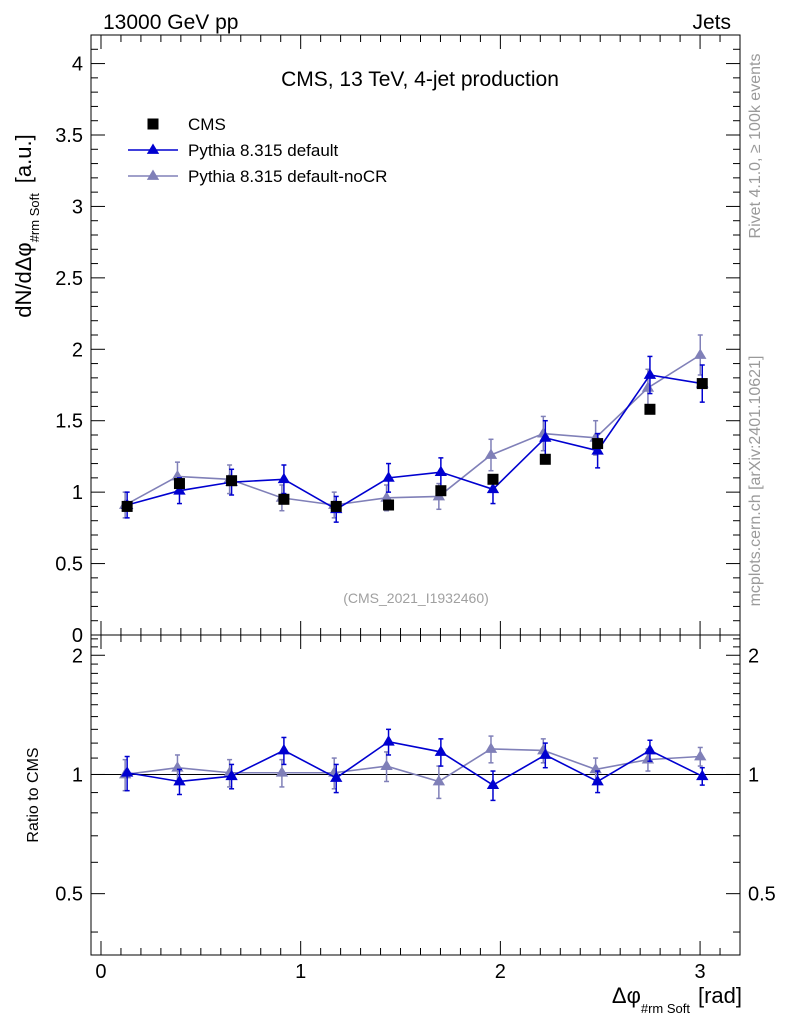 Image resolution: width=786 pixels, height=1024 pixels. I want to click on main-y-axis-label: dN/dΔφ#rm Soft [a.u.], so click(26, 225).